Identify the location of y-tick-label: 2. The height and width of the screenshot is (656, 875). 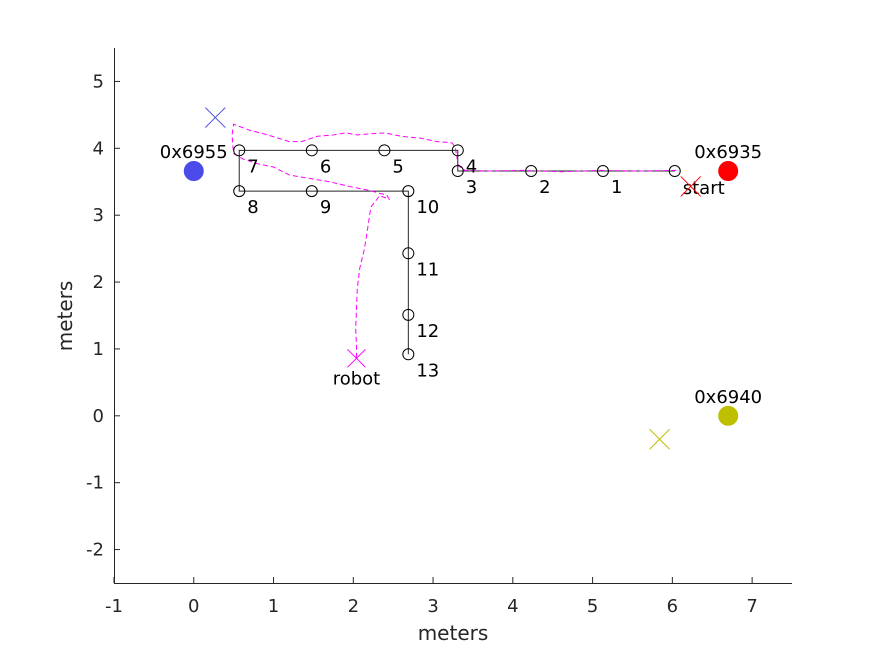
(98, 282).